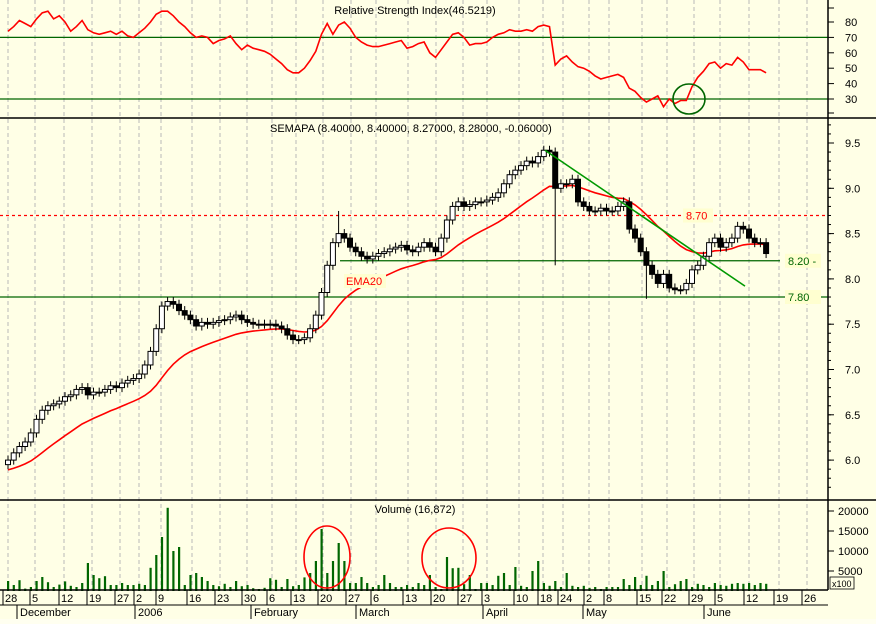 Image resolution: width=876 pixels, height=624 pixels. What do you see at coordinates (852, 325) in the screenshot?
I see `price-axis-label: 7.5` at bounding box center [852, 325].